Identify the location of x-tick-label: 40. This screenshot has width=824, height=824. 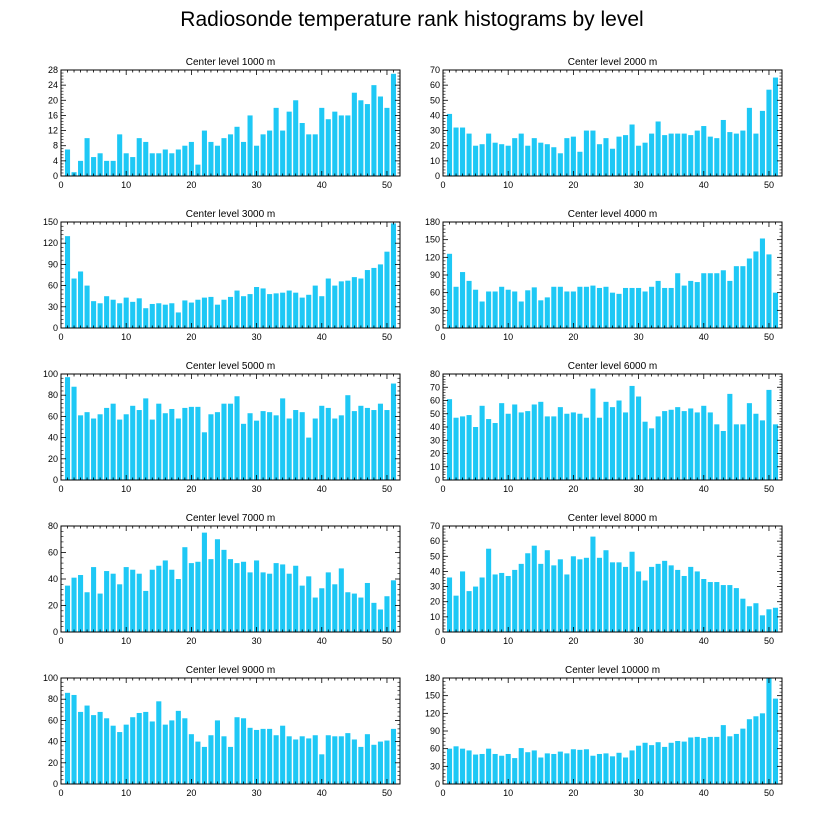
(322, 793).